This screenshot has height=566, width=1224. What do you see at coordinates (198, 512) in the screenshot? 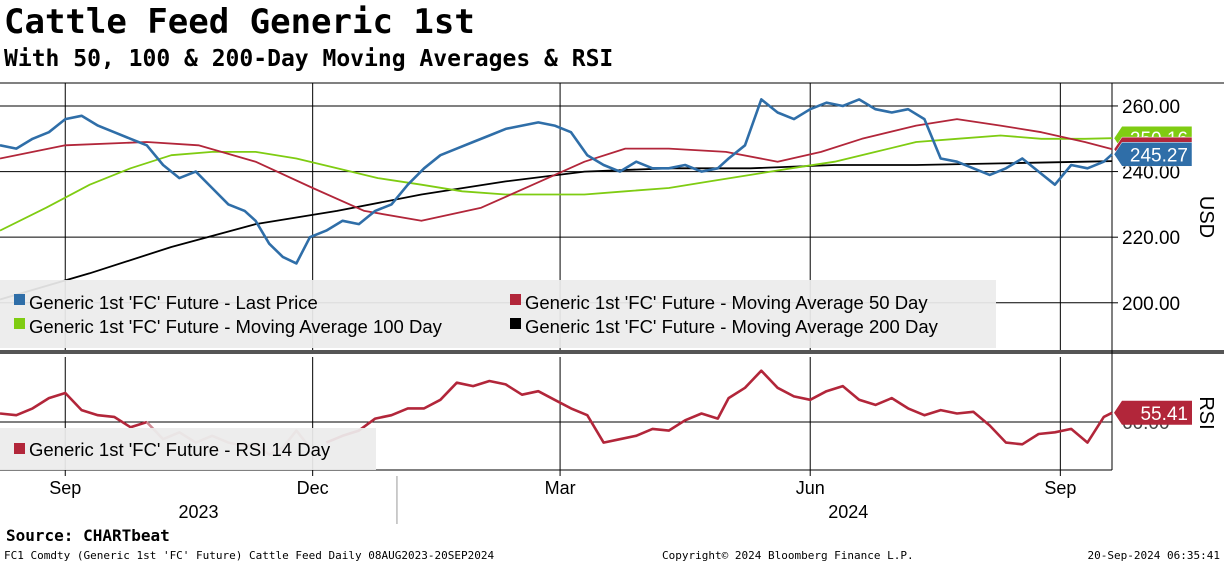
I see `year-label: 2023` at bounding box center [198, 512].